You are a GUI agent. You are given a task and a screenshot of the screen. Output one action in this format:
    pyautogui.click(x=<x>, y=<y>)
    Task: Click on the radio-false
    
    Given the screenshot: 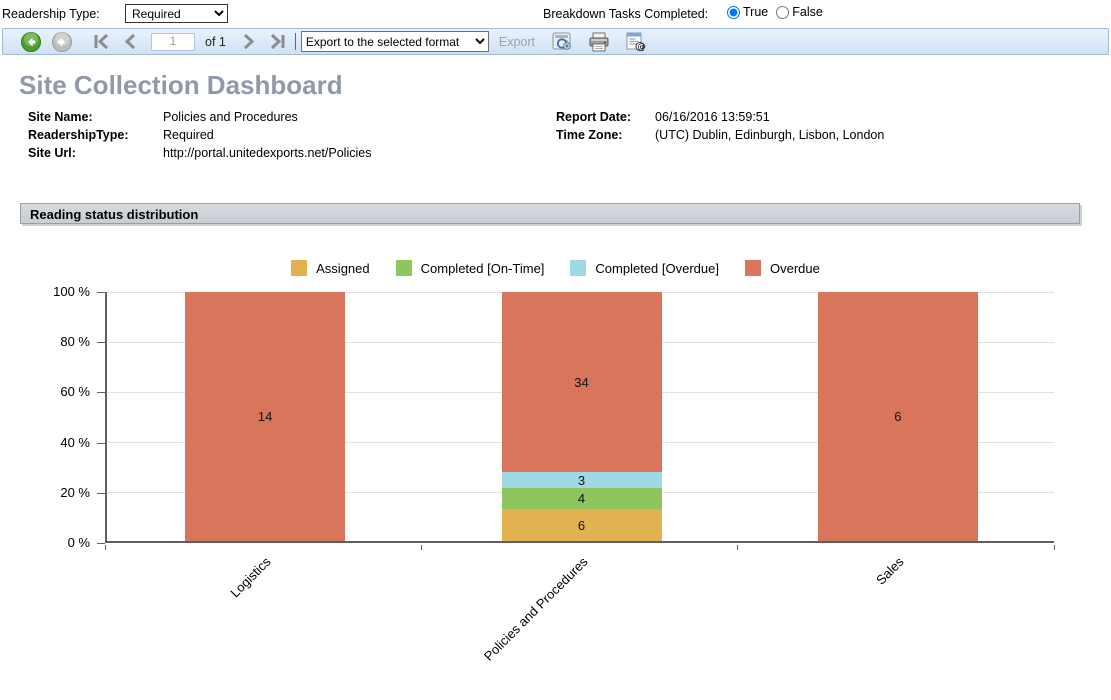 What is the action you would take?
    pyautogui.click(x=783, y=12)
    